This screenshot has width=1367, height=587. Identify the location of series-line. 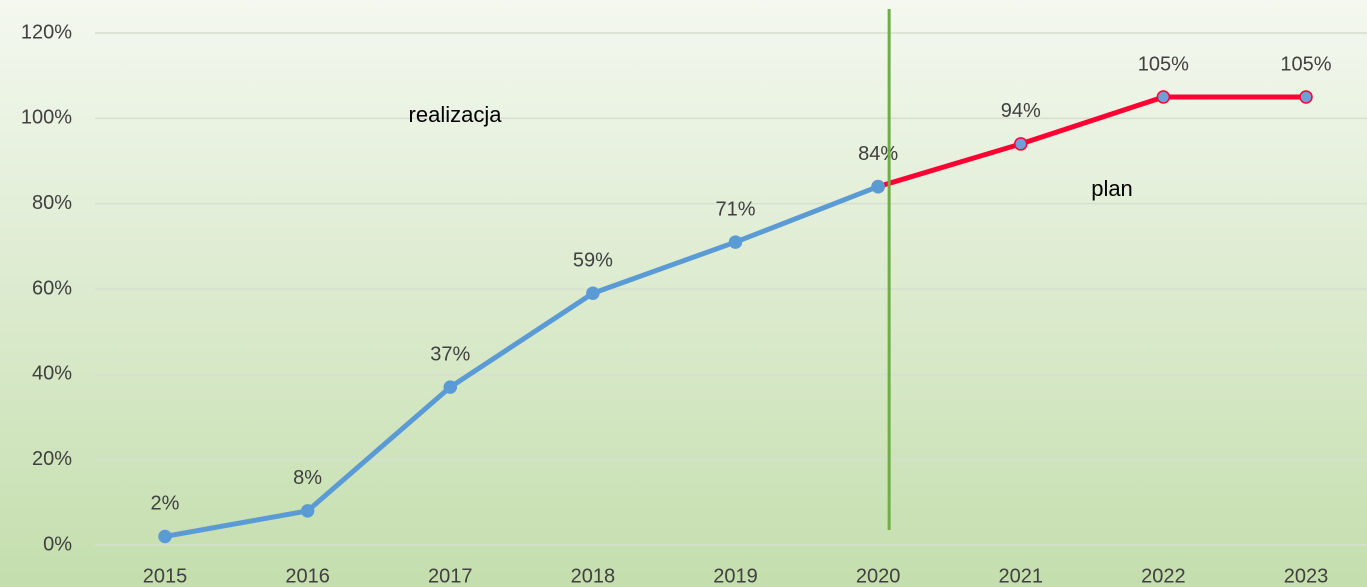
(1091, 141).